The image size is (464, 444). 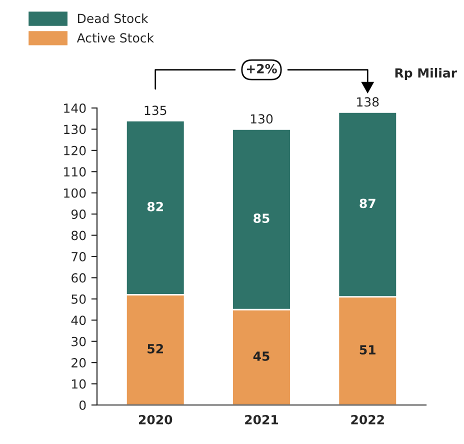 I want to click on data-label: 87, so click(x=368, y=203).